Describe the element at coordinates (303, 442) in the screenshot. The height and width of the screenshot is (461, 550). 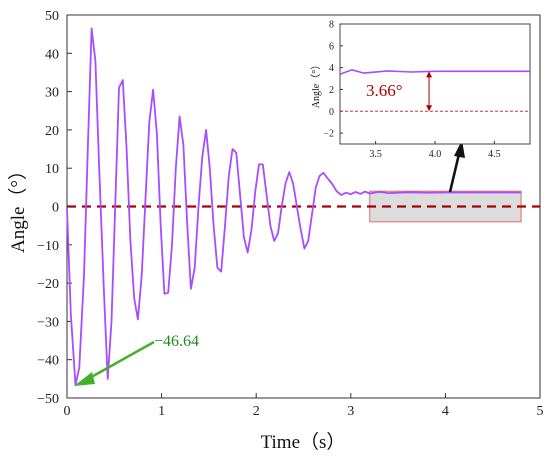
I see `x-axis-title: Time（s）` at that location.